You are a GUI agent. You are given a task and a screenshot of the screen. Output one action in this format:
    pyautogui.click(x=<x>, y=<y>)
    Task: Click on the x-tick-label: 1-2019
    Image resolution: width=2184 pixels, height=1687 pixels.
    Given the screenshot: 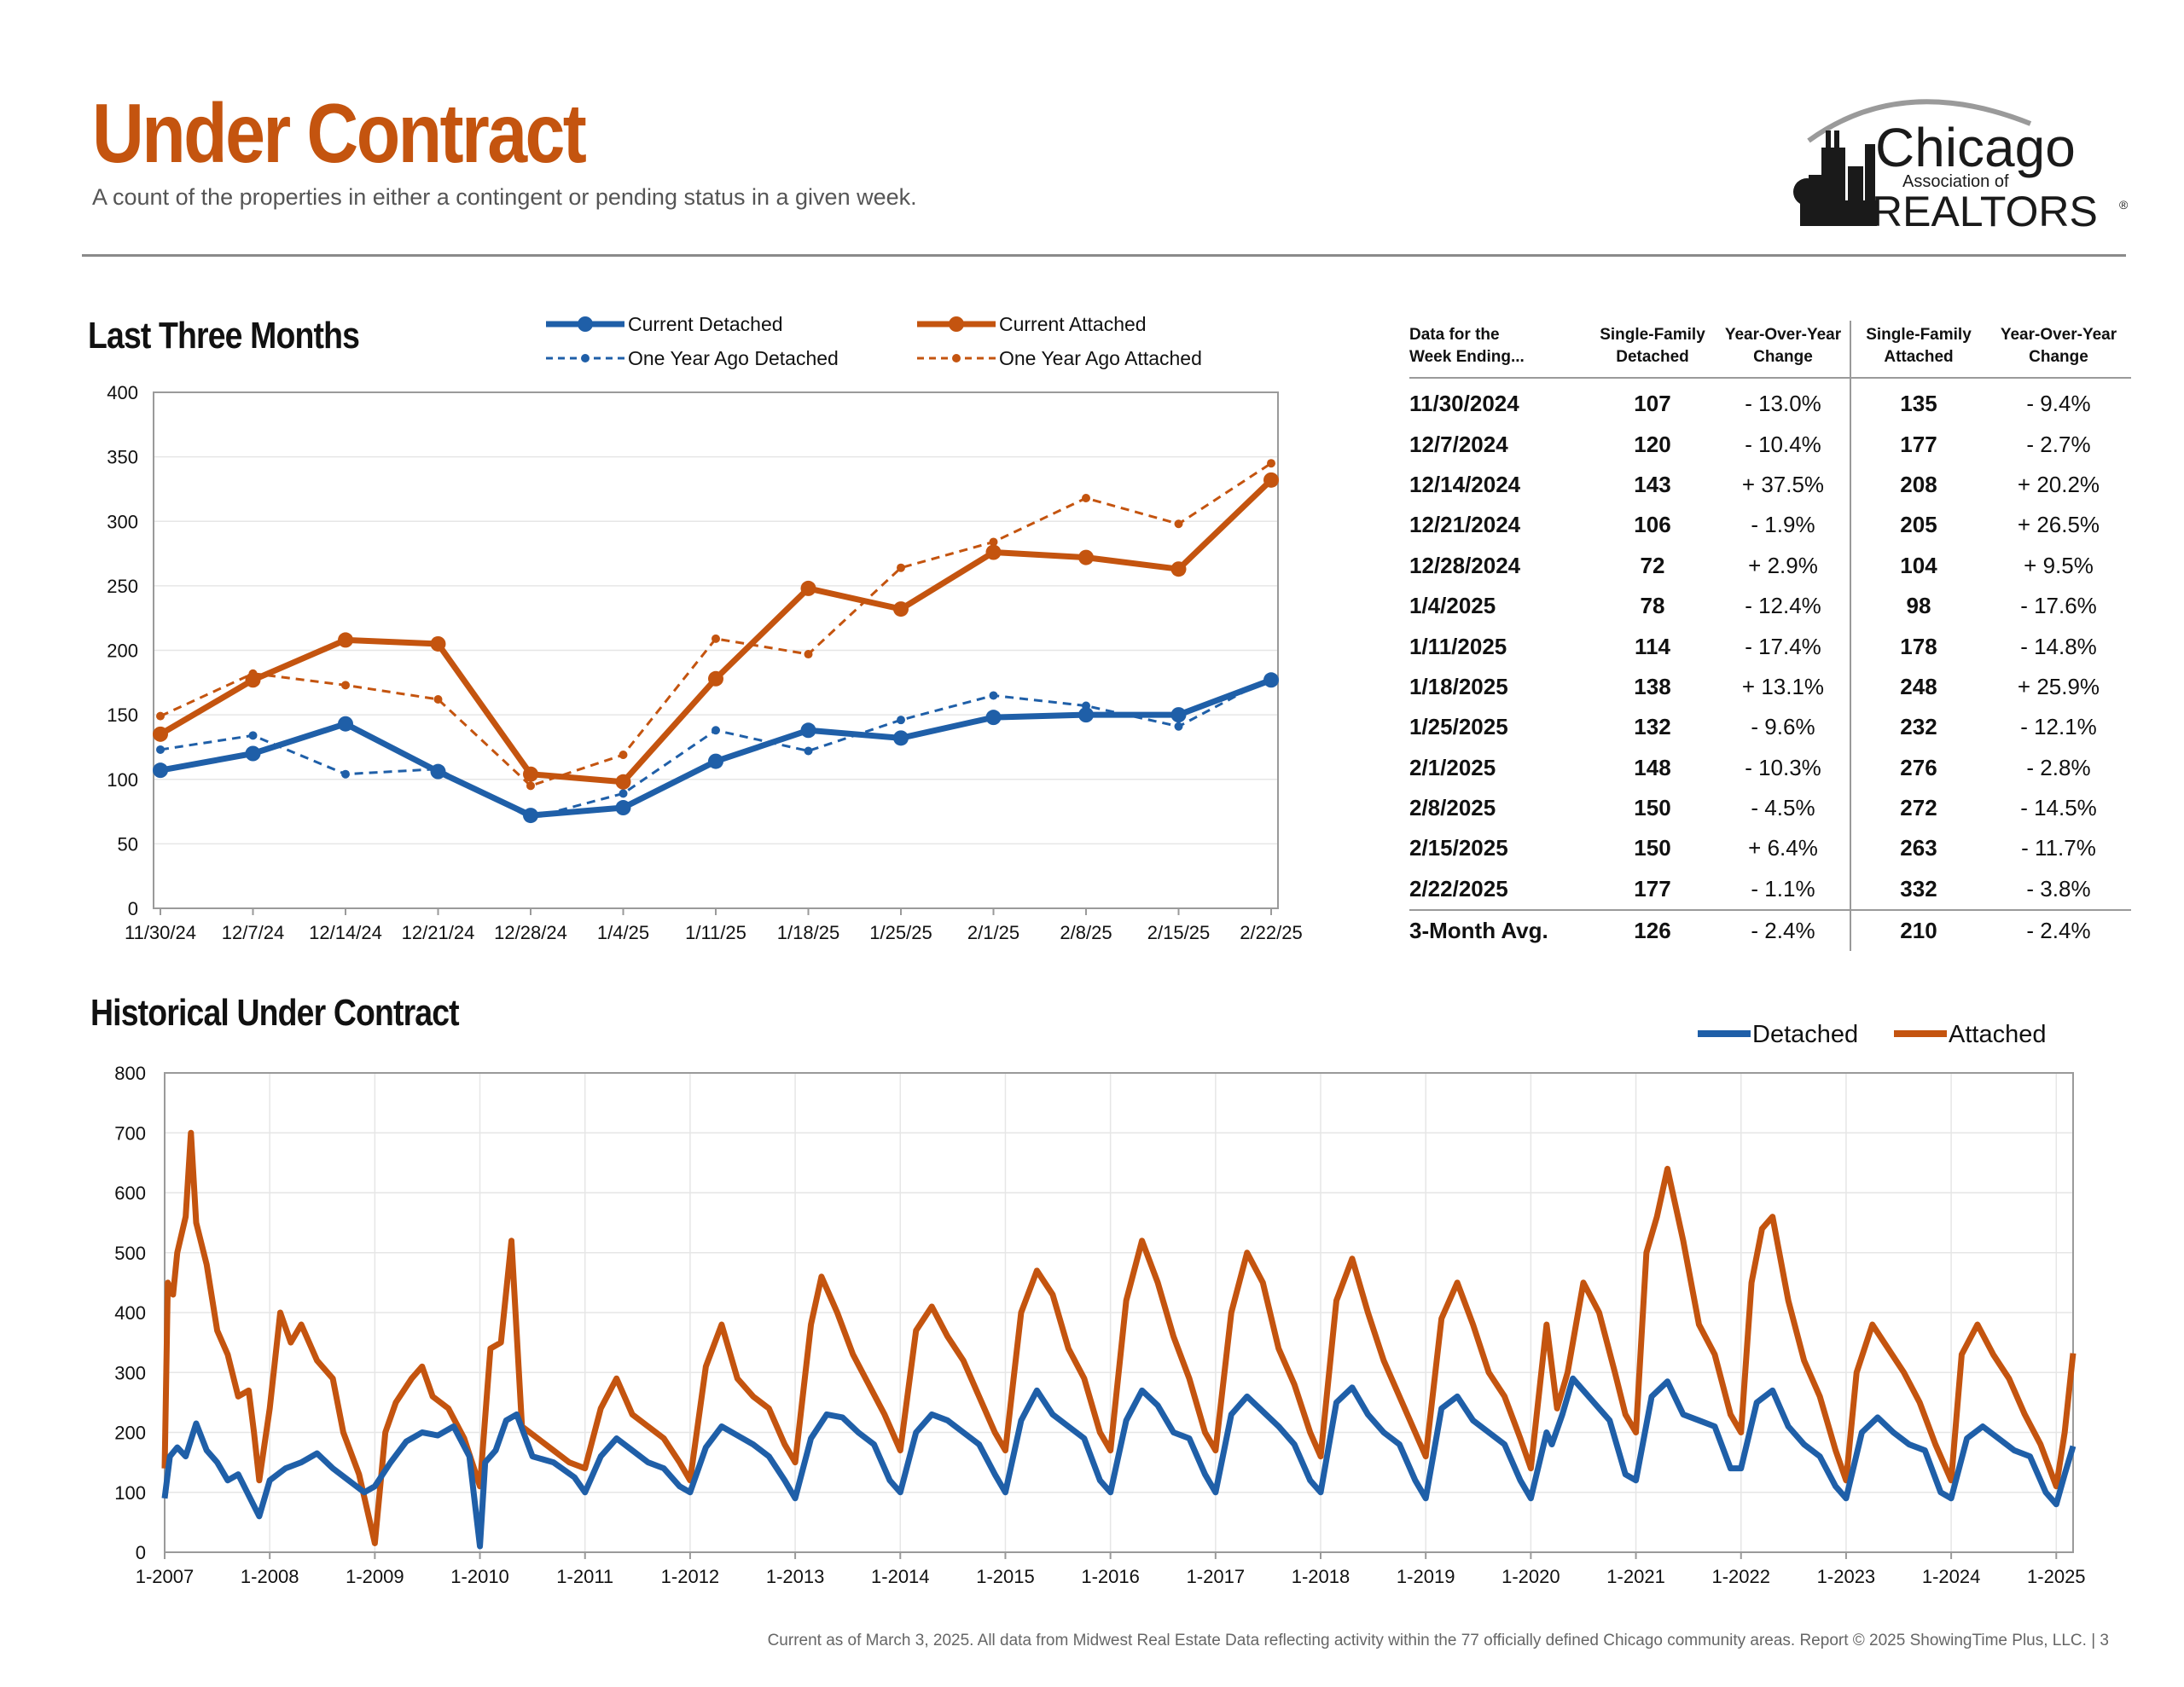 What is the action you would take?
    pyautogui.click(x=1426, y=1577)
    